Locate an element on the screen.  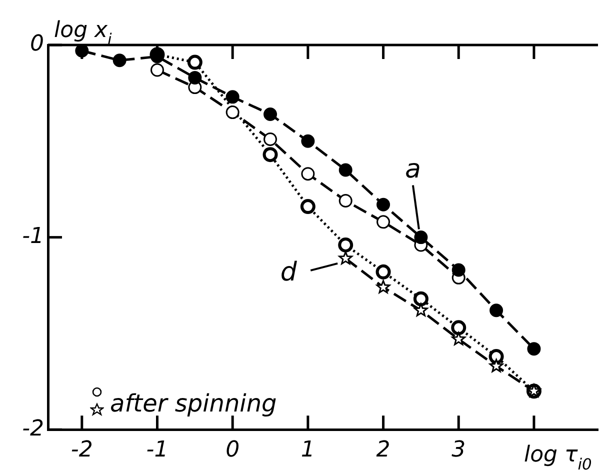
y-tick-label: -1 is located at coordinates (33, 237).